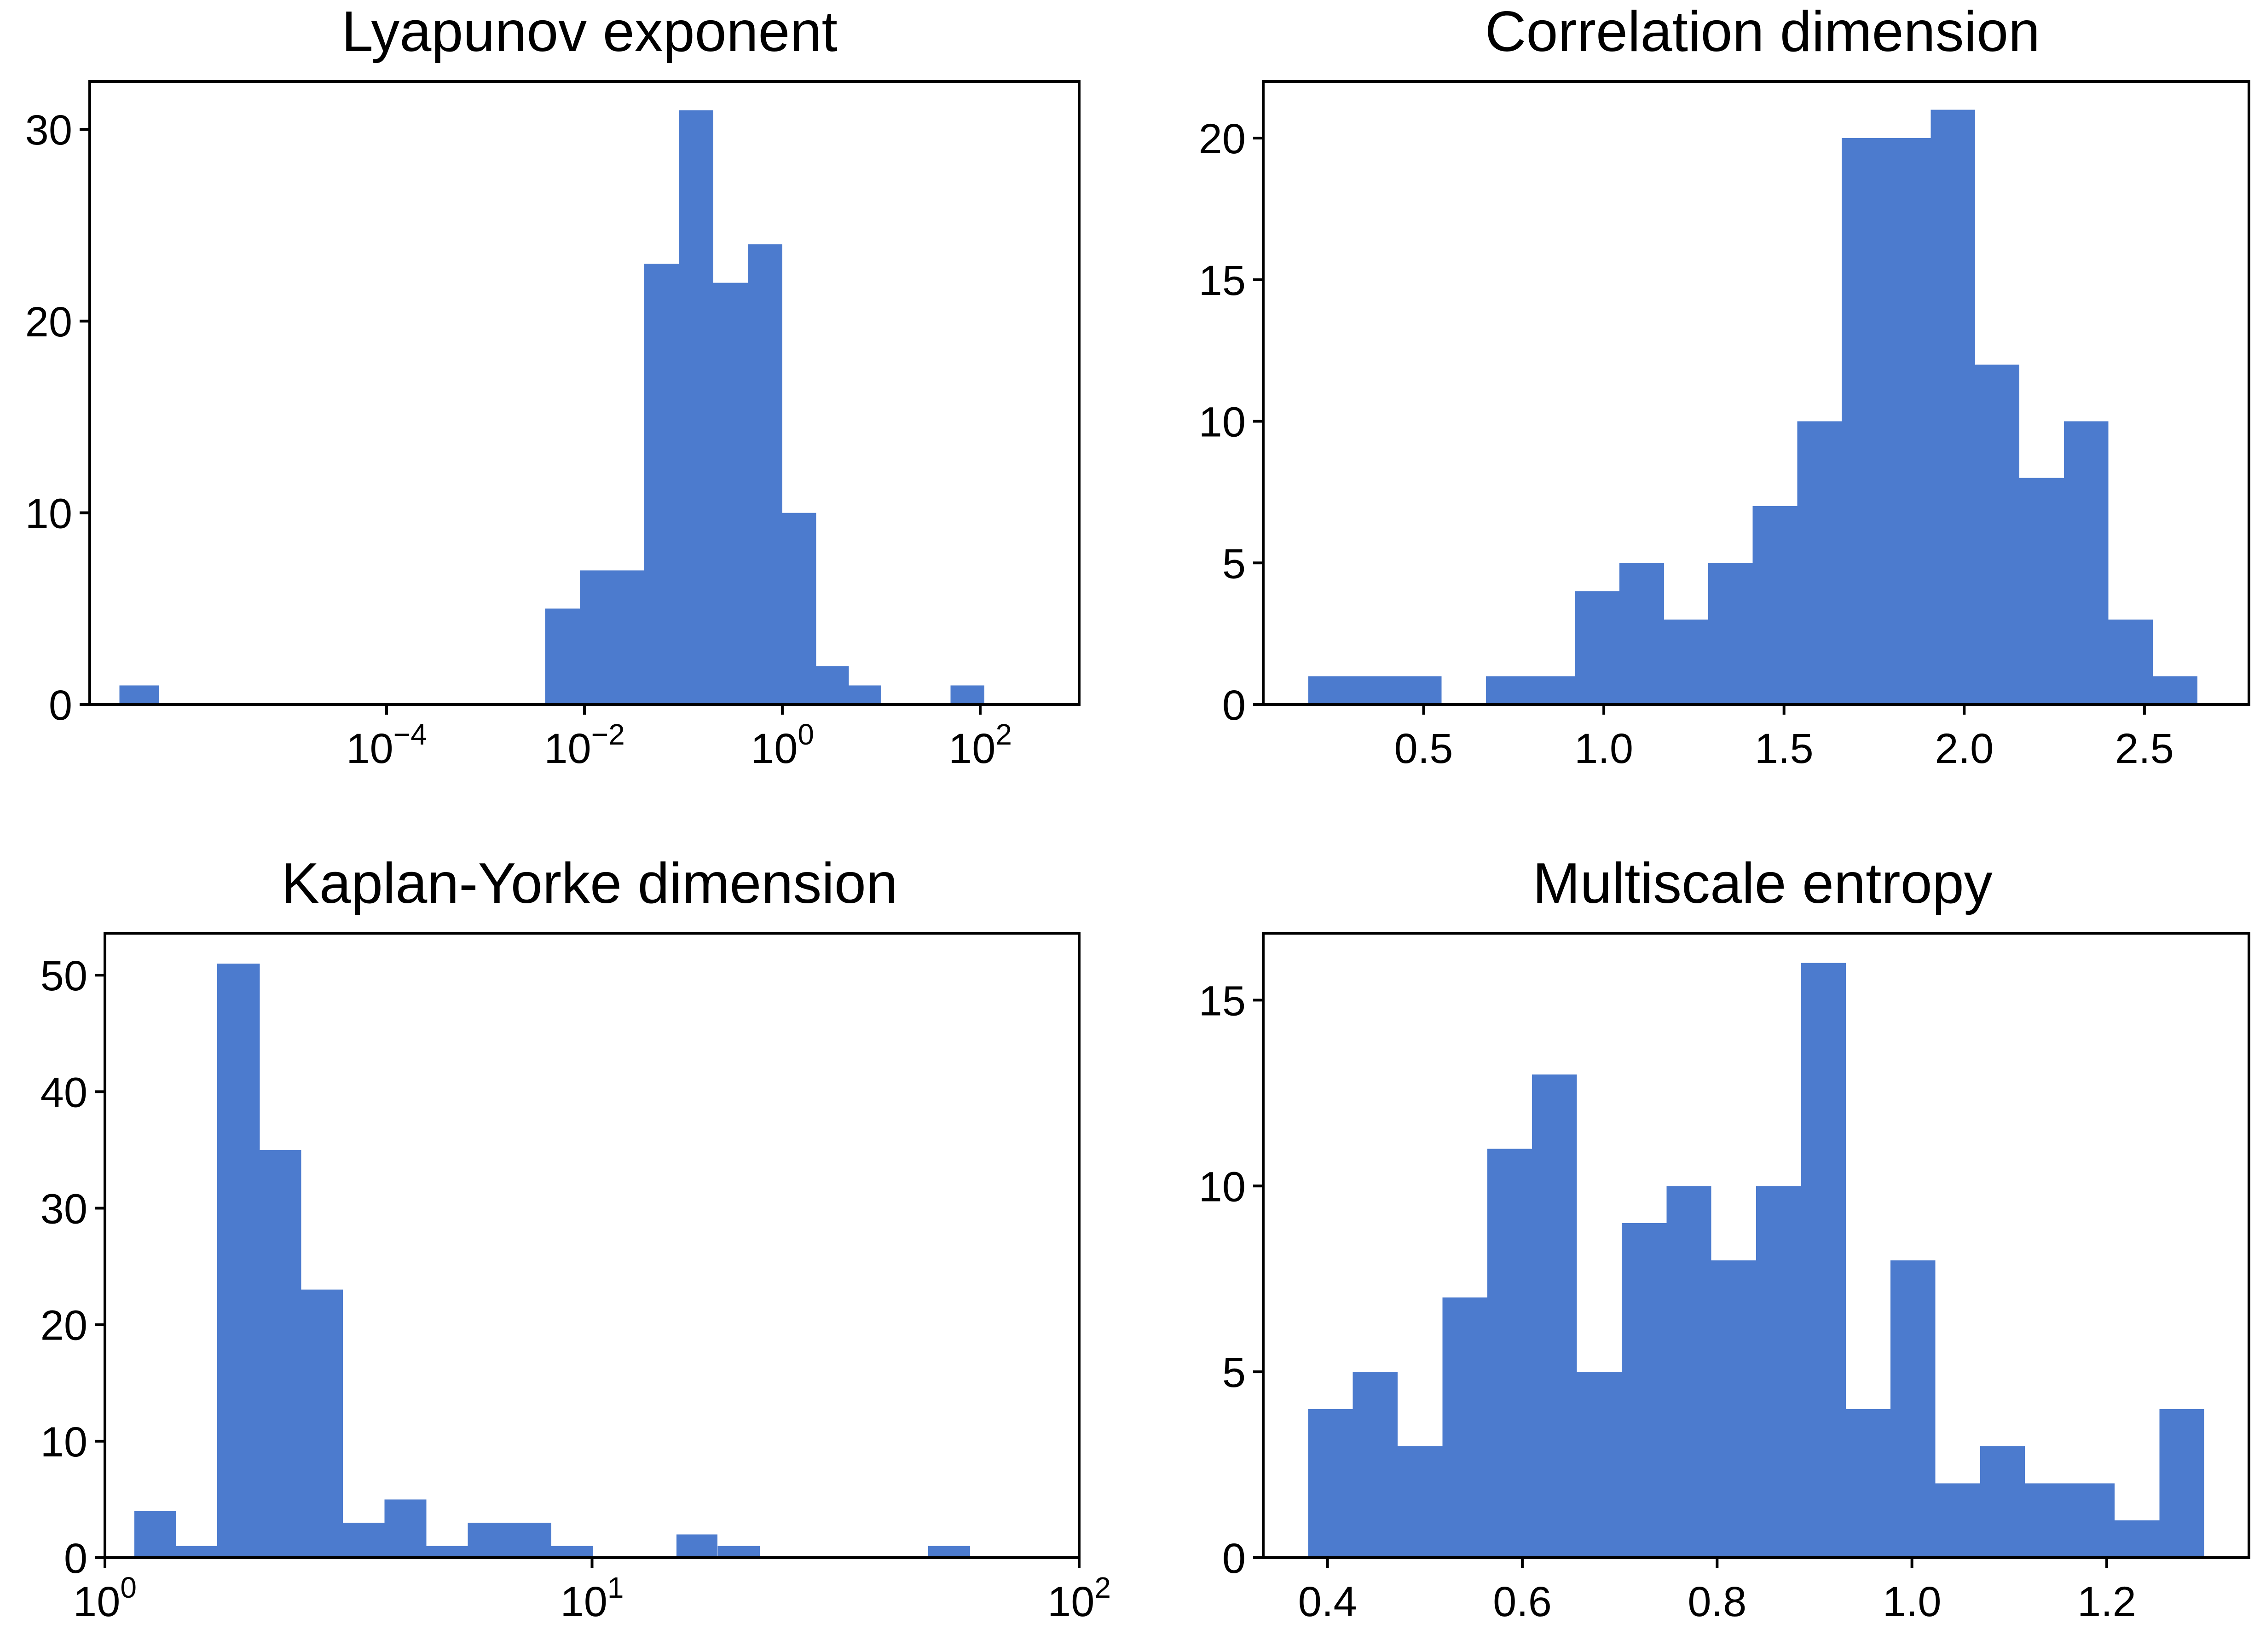 This screenshot has width=2260, height=1652. Describe the element at coordinates (1784, 748) in the screenshot. I see `x-tick-label: 1.5` at that location.